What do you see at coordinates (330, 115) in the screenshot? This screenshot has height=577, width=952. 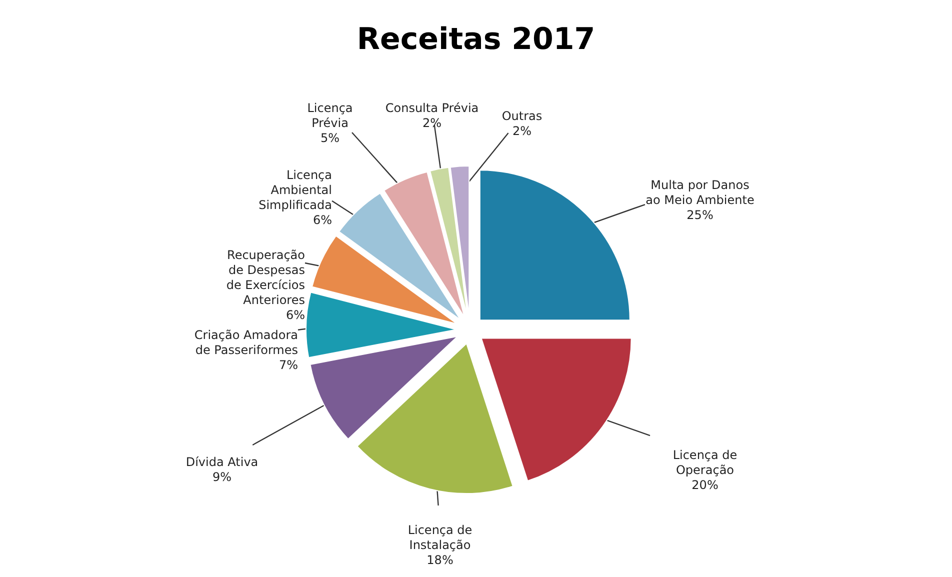 I see `slice-label: Licença Prévia` at bounding box center [330, 115].